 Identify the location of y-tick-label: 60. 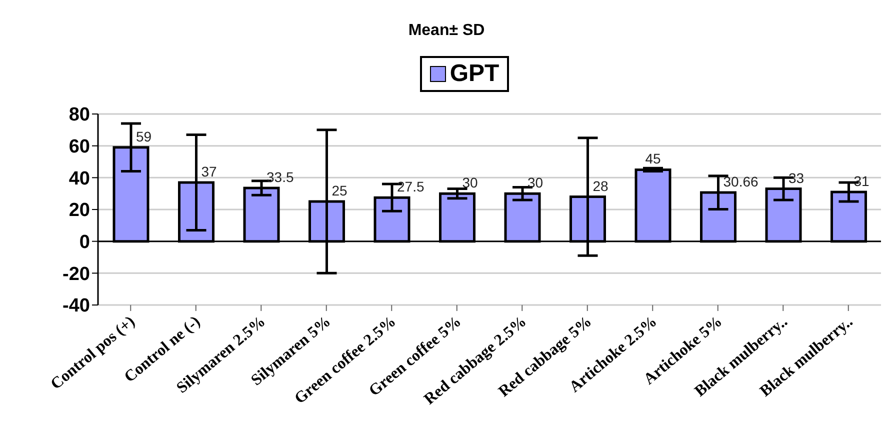
(79, 147).